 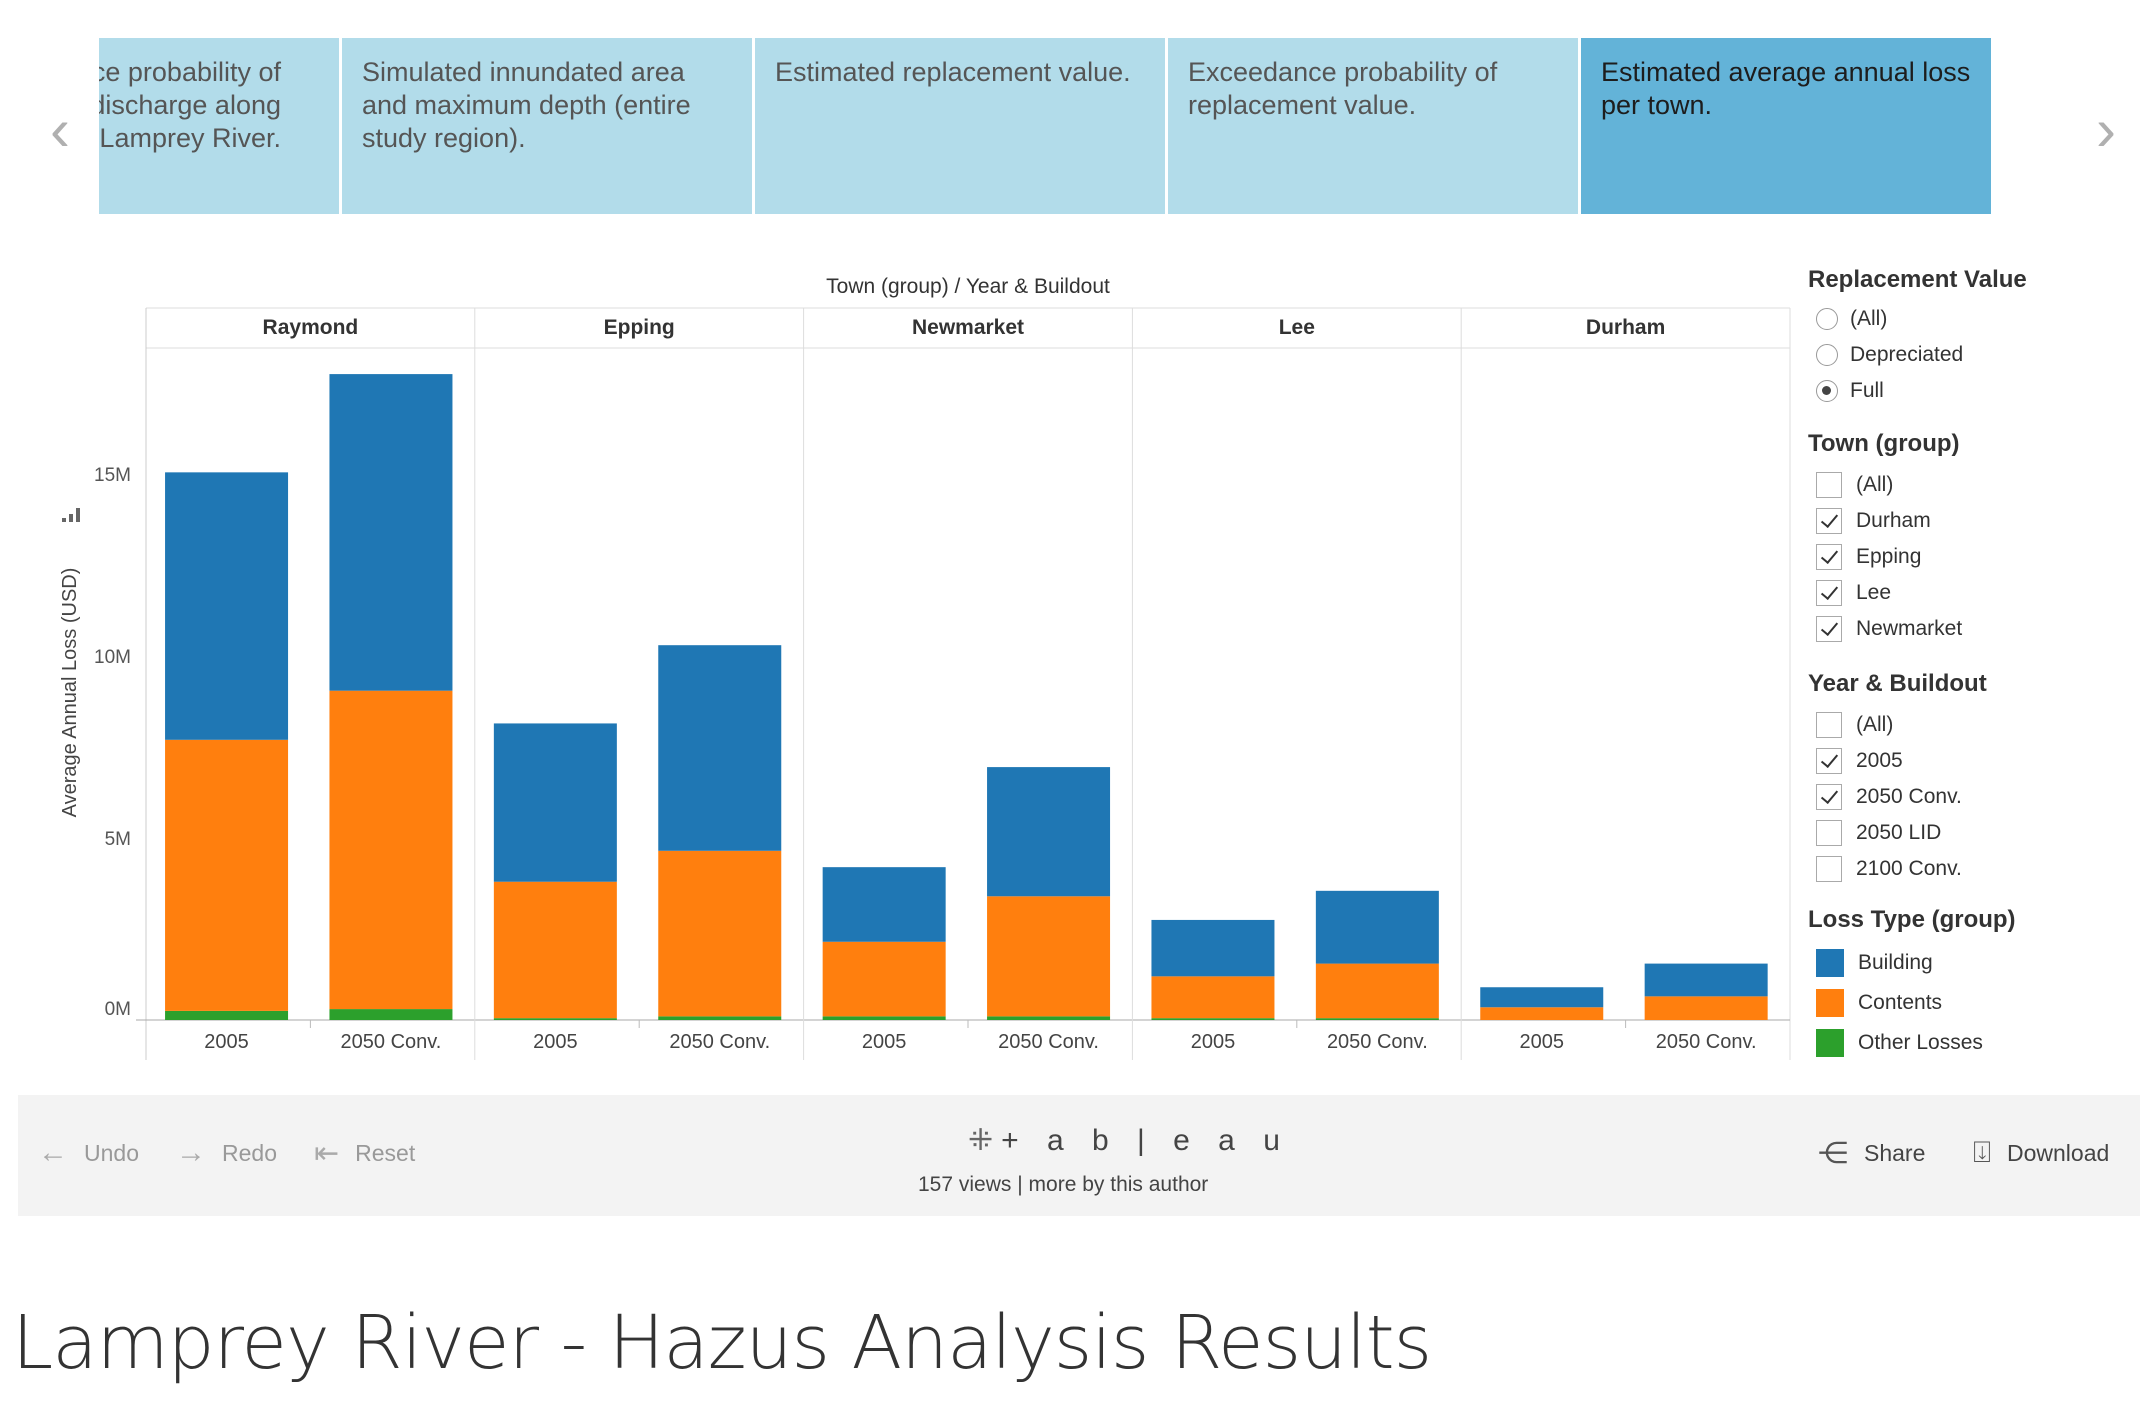 I want to click on option-label: 2050 LID, so click(x=1899, y=832).